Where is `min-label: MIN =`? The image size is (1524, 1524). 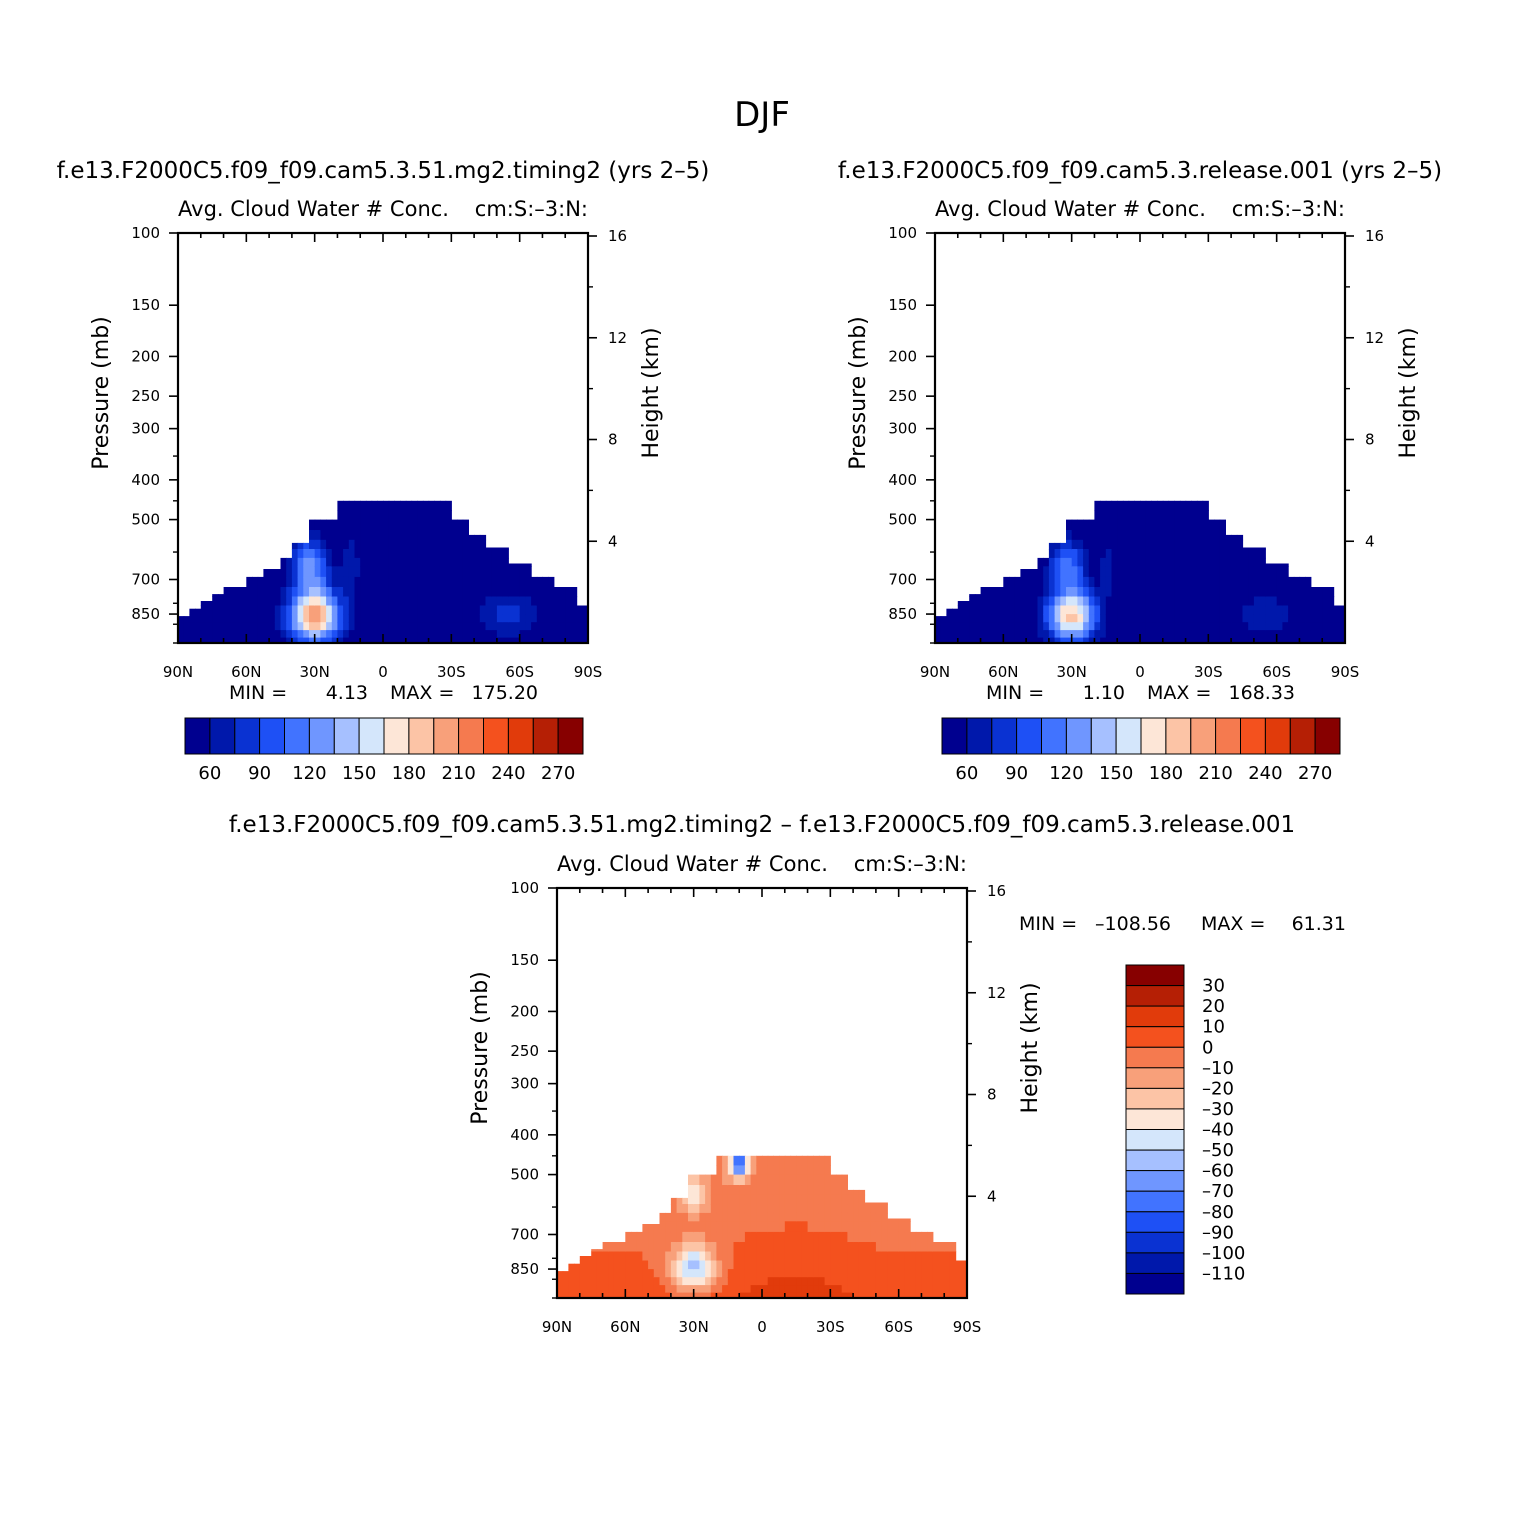 min-label: MIN = is located at coordinates (258, 693).